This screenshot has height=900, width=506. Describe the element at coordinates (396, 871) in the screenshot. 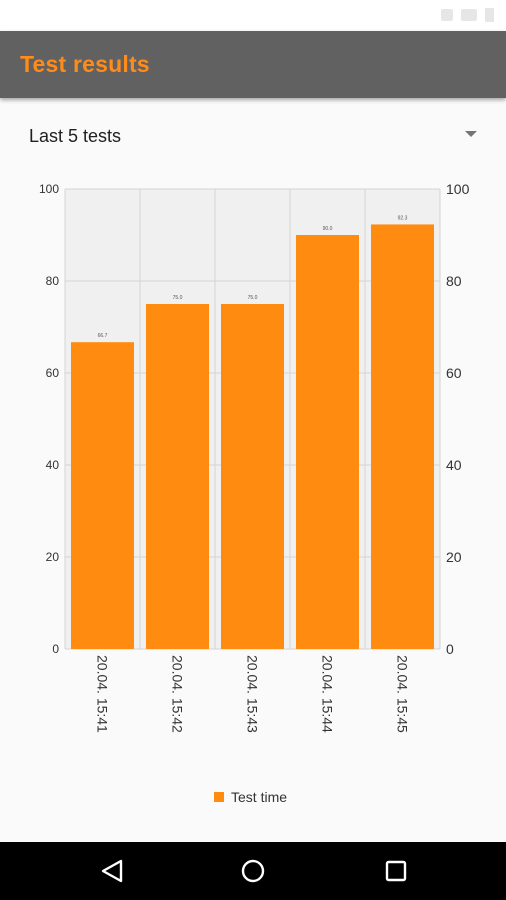

I see `recents-square-icon` at that location.